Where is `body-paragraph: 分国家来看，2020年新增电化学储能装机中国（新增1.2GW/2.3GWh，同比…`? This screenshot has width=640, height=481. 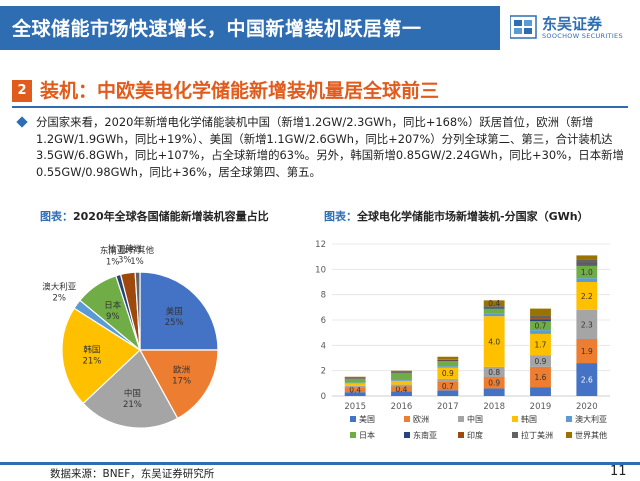
body-paragraph: 分国家来看，2020年新增电化学储能装机中国（新增1.2GW/2.3GWh，同比… is located at coordinates (332, 147).